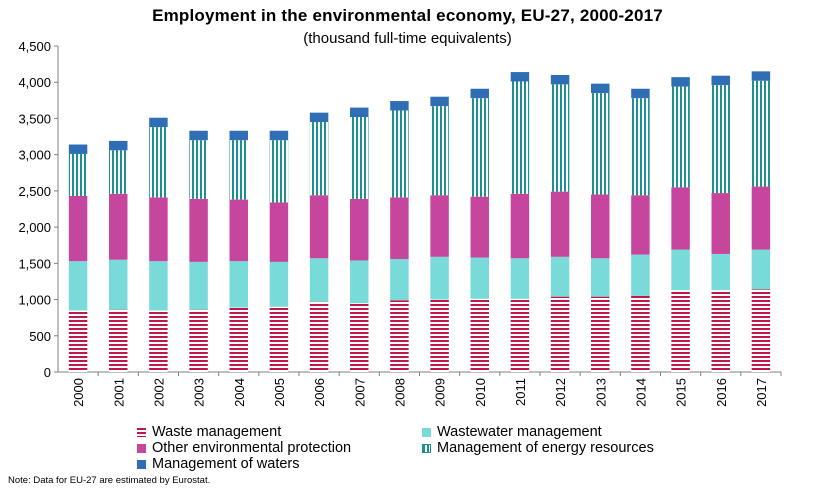 The height and width of the screenshot is (489, 815). I want to click on legend-swatch-other-environmental-protection, so click(141, 448).